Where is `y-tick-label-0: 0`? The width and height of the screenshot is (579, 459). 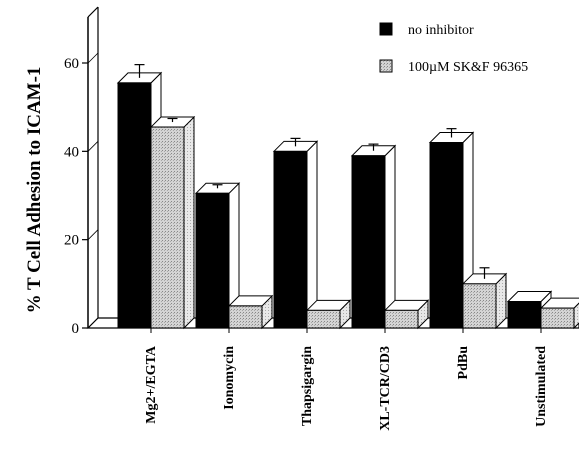
y-tick-label-0: 0 is located at coordinates (76, 329).